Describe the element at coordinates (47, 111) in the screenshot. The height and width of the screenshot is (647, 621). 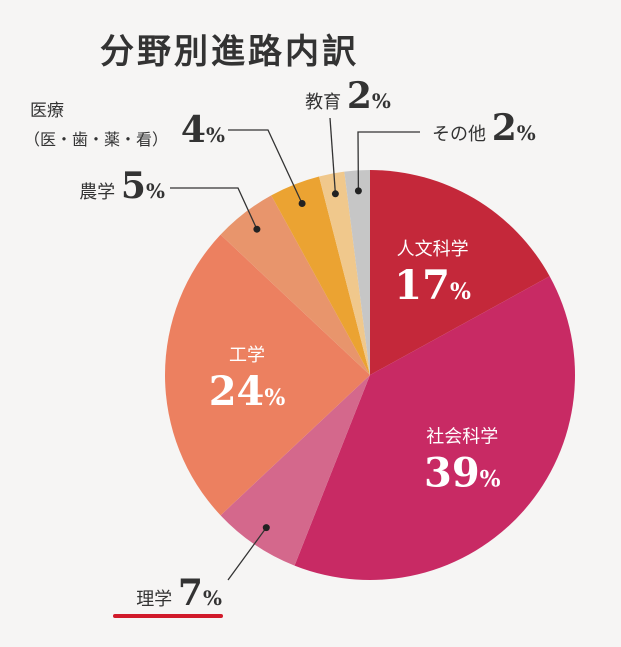
I see `callout-name-label: 医療` at that location.